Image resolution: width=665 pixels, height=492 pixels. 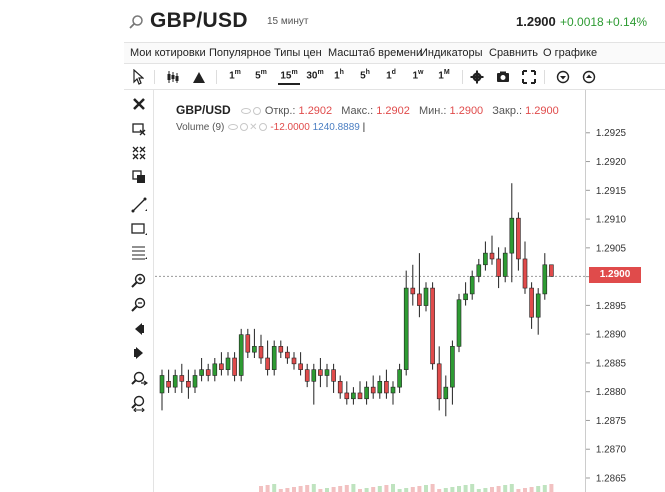 What do you see at coordinates (570, 53) in the screenshot?
I see `menu-about-chart: О графике` at bounding box center [570, 53].